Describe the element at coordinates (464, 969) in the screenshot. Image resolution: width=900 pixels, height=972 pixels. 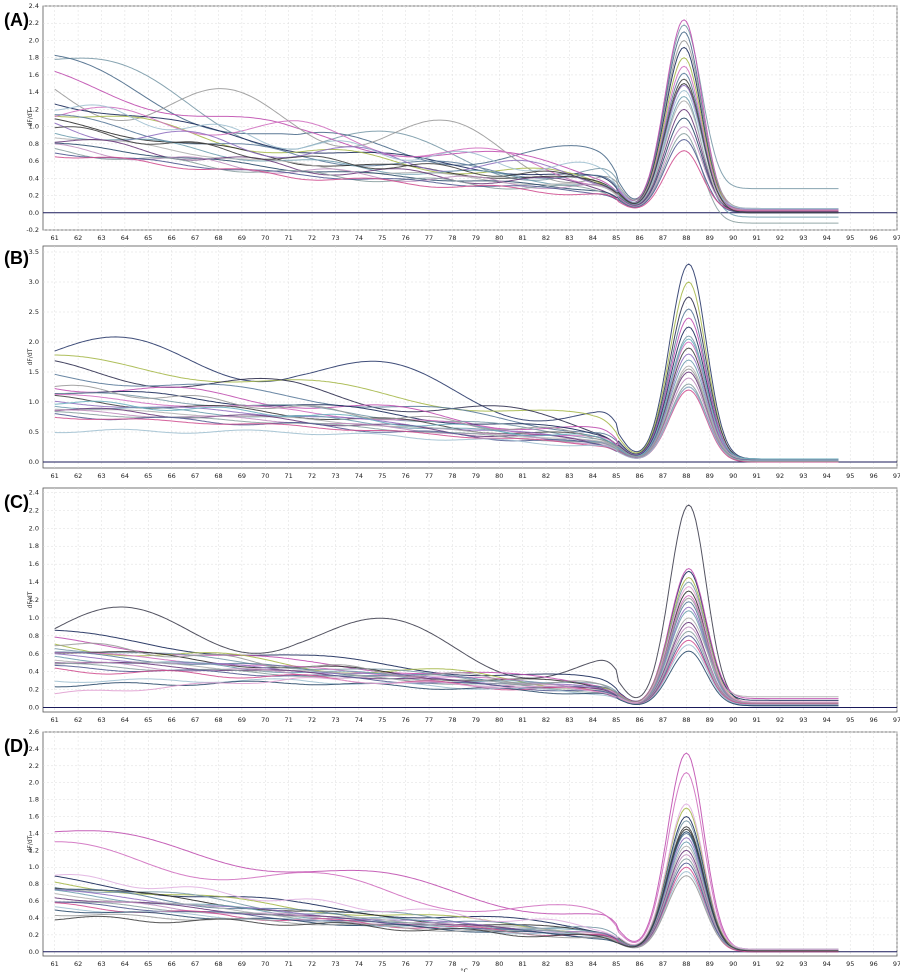
I see `x-axis-label: °C` at that location.